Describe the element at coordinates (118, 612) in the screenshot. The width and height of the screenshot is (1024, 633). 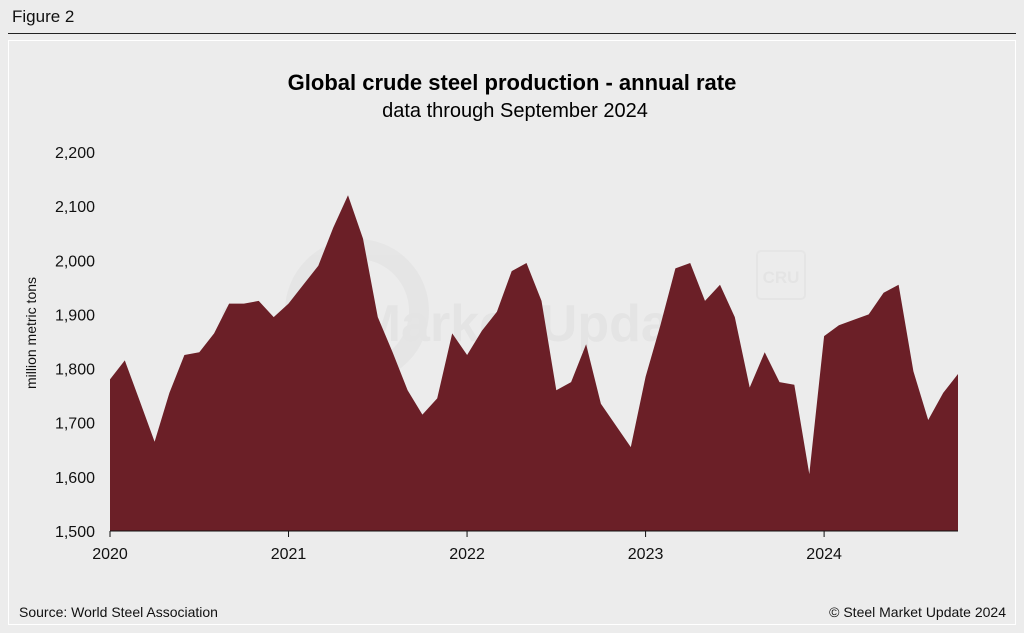
I see `source-note: Source: World Steel Association` at that location.